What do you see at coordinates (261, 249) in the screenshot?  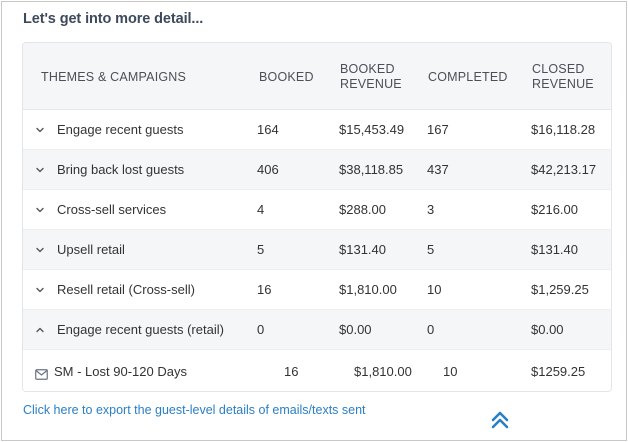 I see `booked-count: 5` at bounding box center [261, 249].